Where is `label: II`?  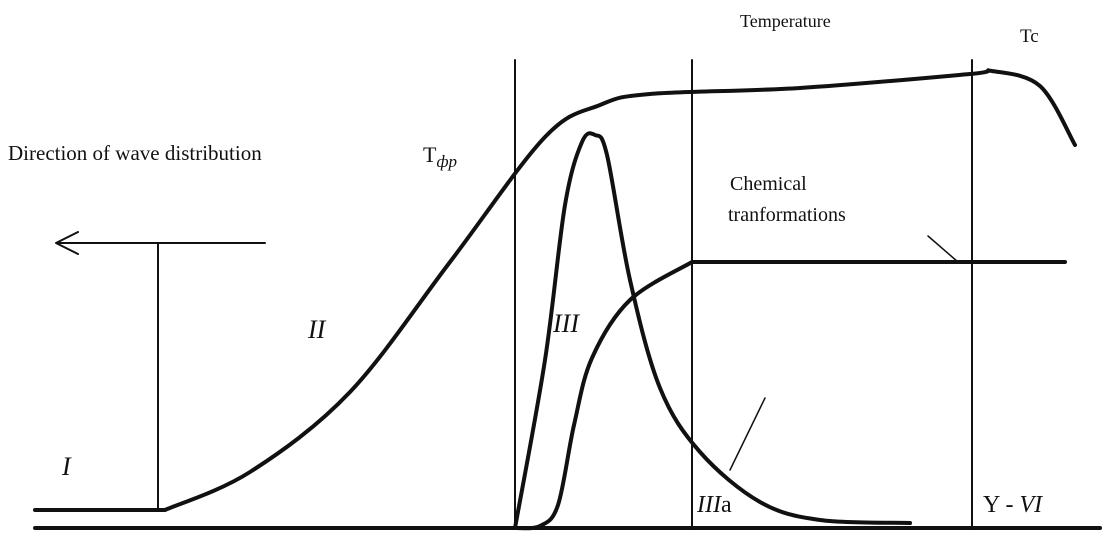
label: II is located at coordinates (317, 329).